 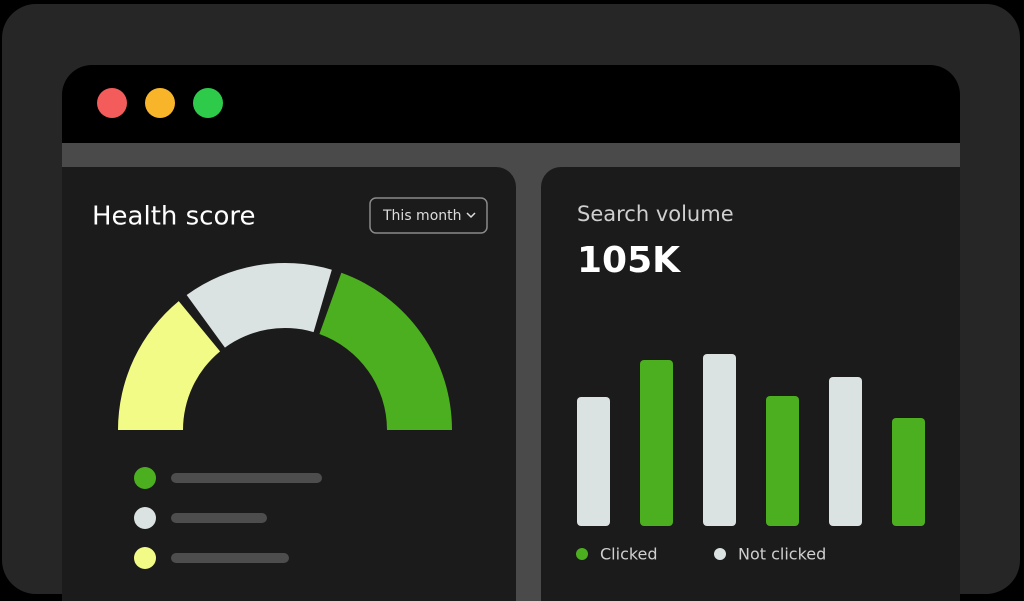 What do you see at coordinates (208, 103) in the screenshot?
I see `maximize-button` at bounding box center [208, 103].